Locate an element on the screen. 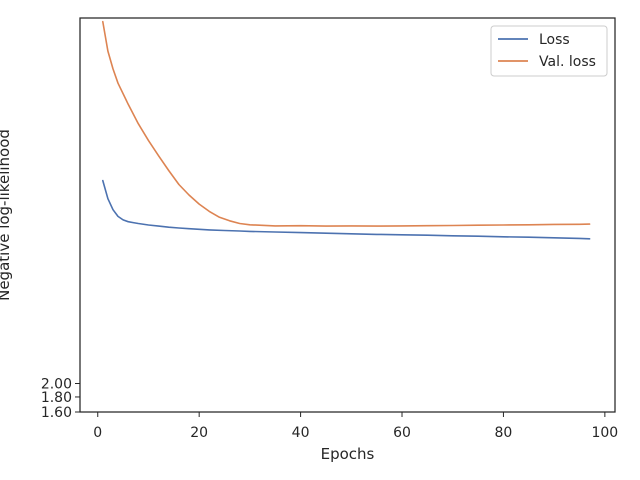 This screenshot has width=640, height=480. y-tick-layer: 1.601.802.00 is located at coordinates (60, 399).